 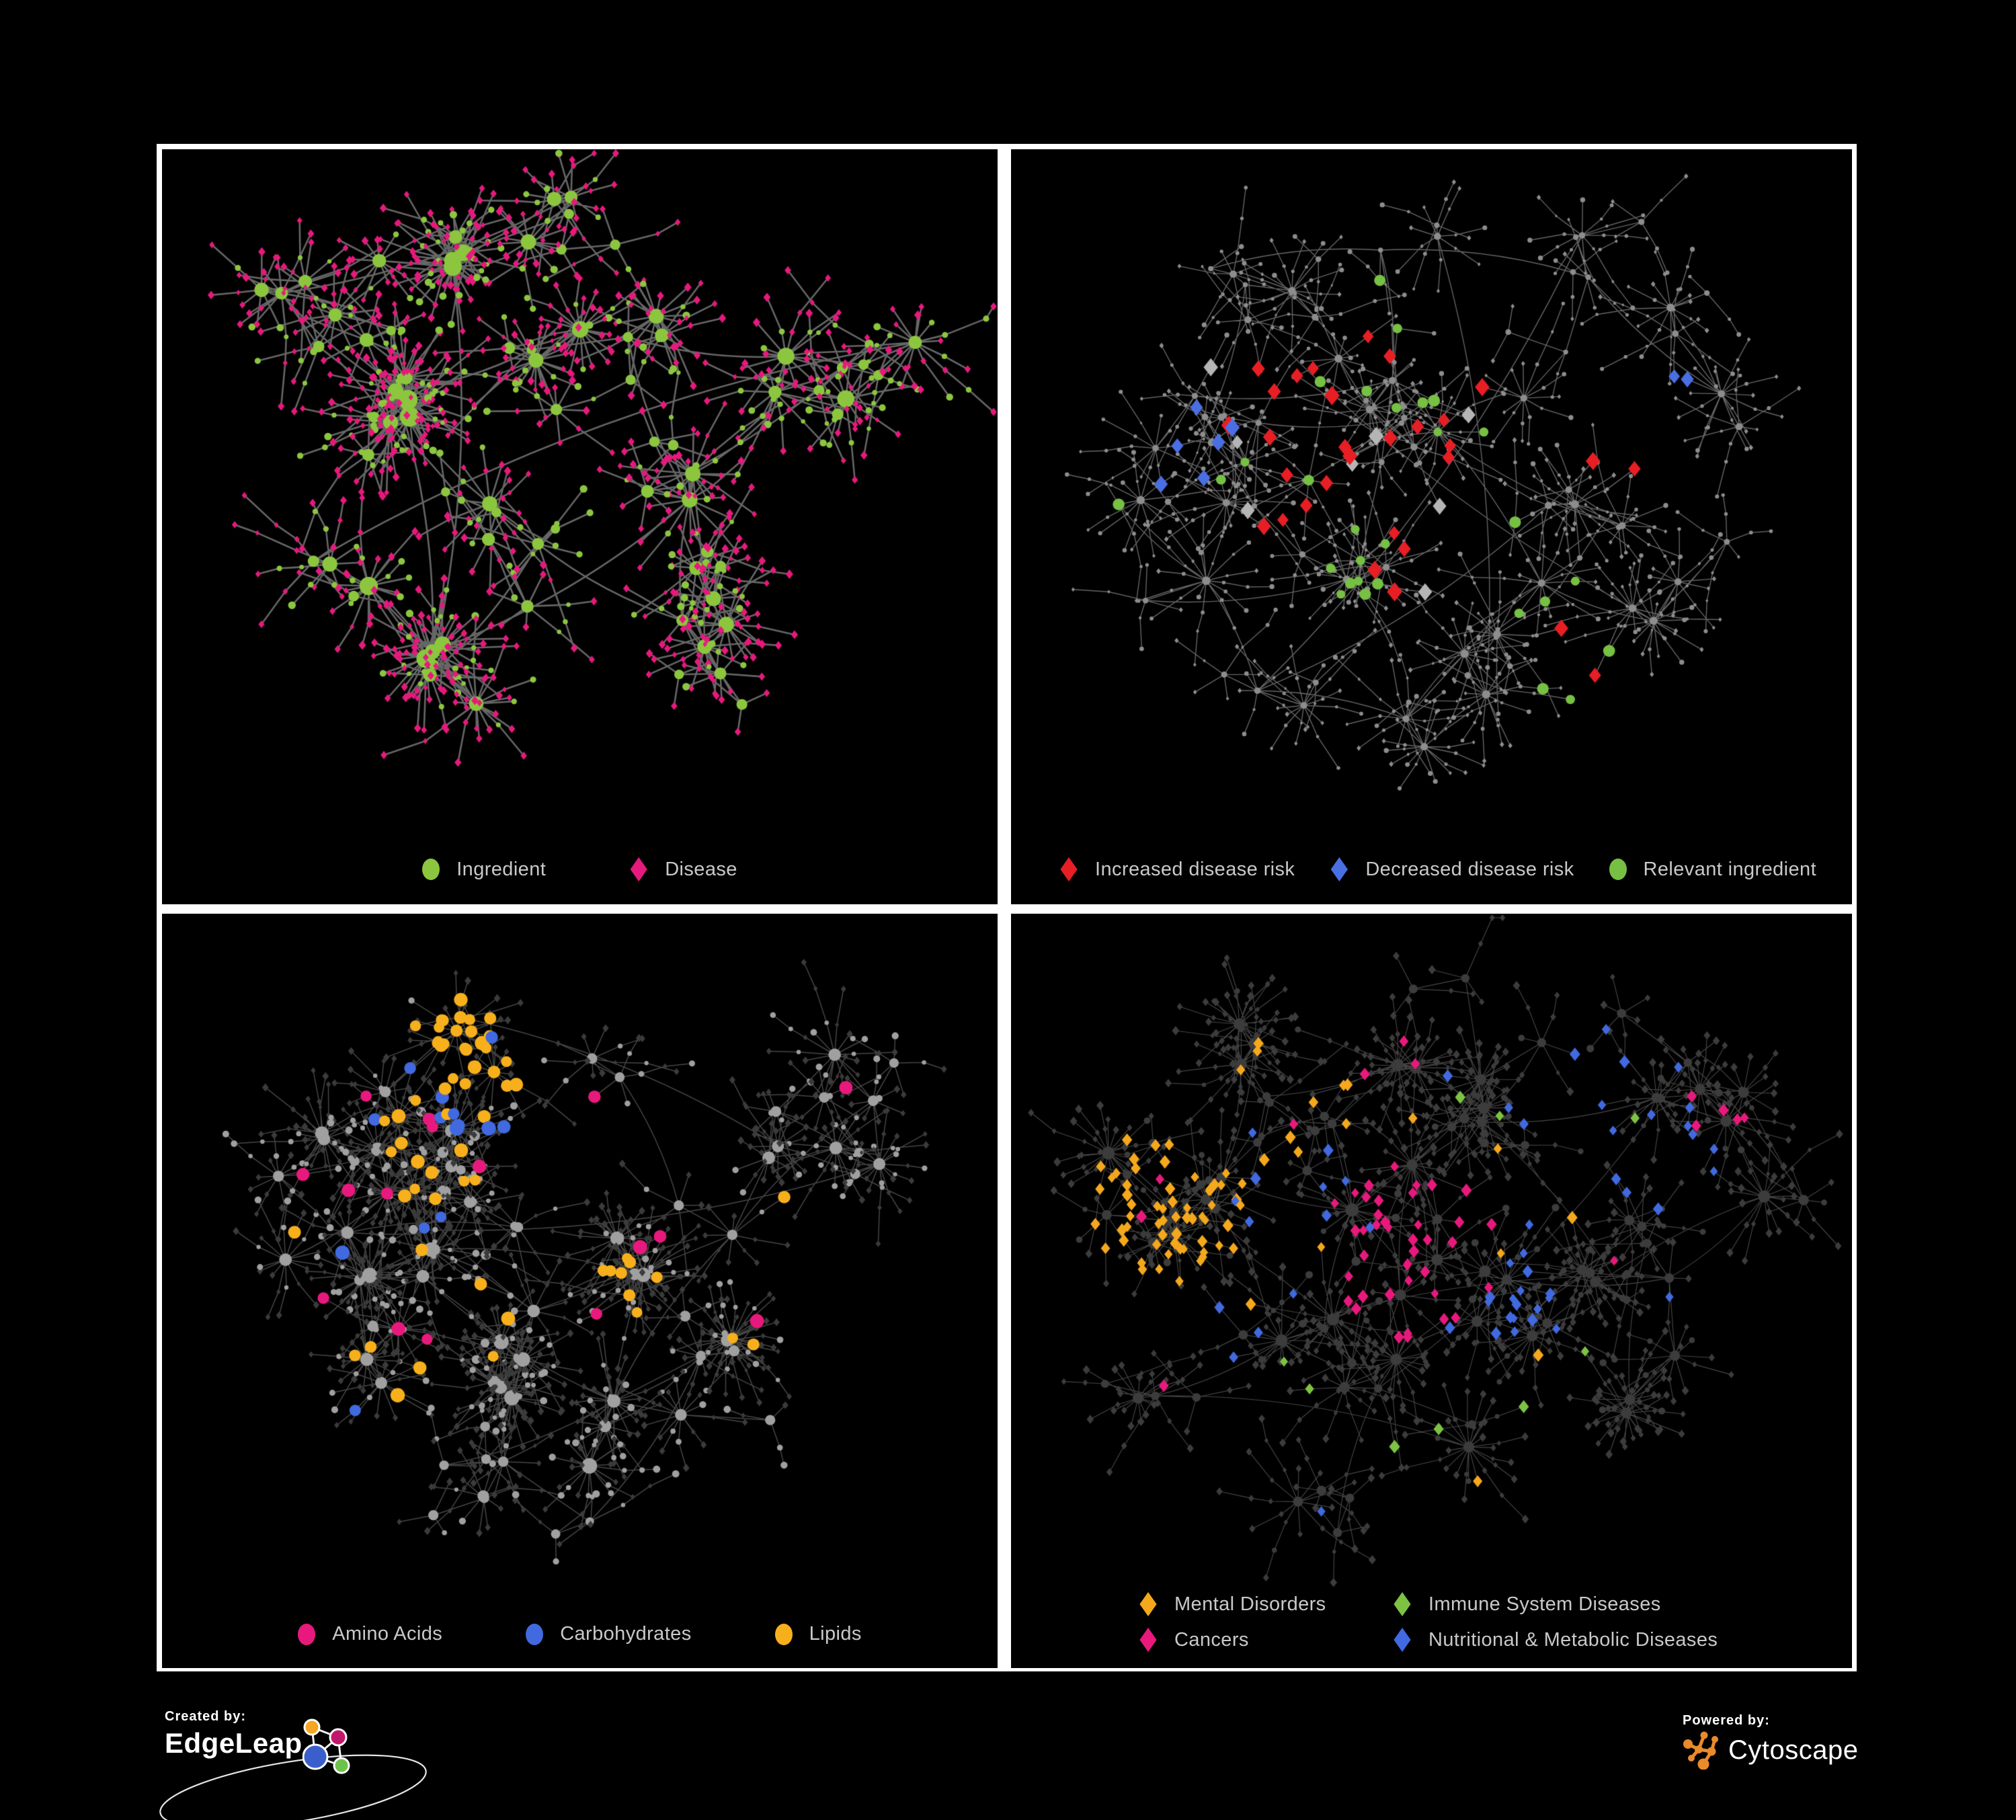 I want to click on legend-item-cancers: Cancers, so click(x=1266, y=1640).